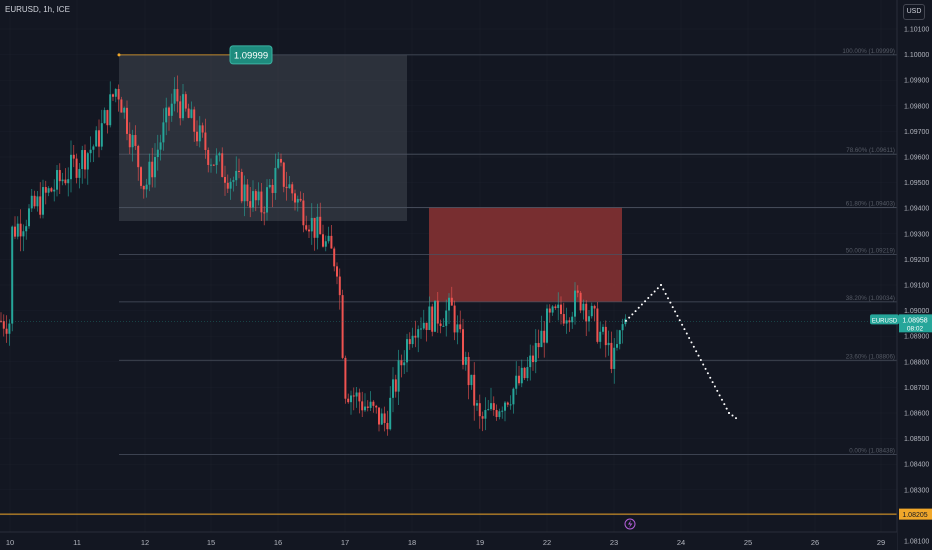 Image resolution: width=932 pixels, height=550 pixels. Describe the element at coordinates (870, 203) in the screenshot. I see `fib-label: 61.80% (1.09403)` at that location.